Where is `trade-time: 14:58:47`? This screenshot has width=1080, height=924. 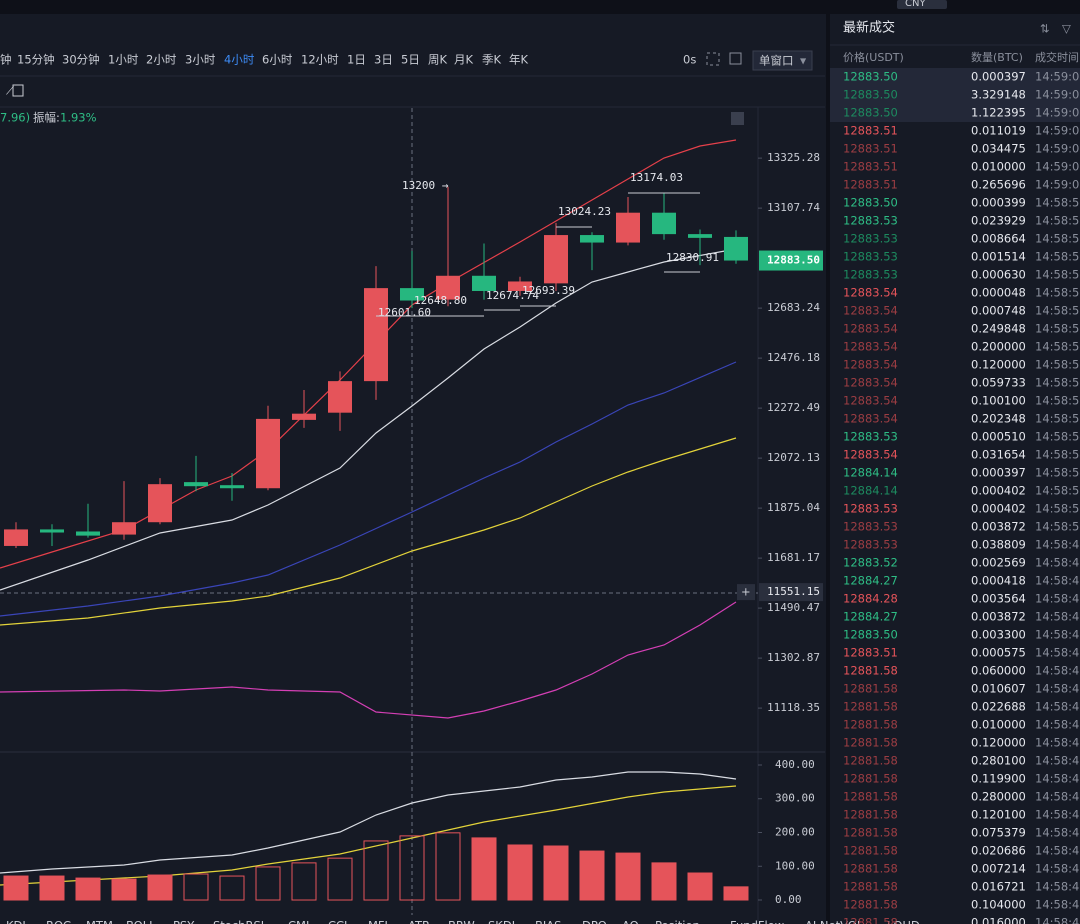 trade-time: 14:58:47 is located at coordinates (1057, 581).